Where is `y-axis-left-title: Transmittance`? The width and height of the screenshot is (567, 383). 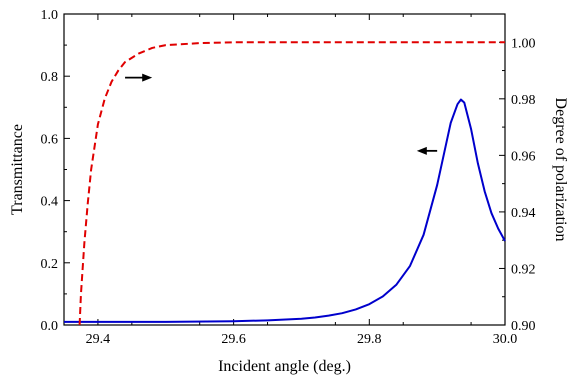
y-axis-left-title: Transmittance is located at coordinates (17, 169).